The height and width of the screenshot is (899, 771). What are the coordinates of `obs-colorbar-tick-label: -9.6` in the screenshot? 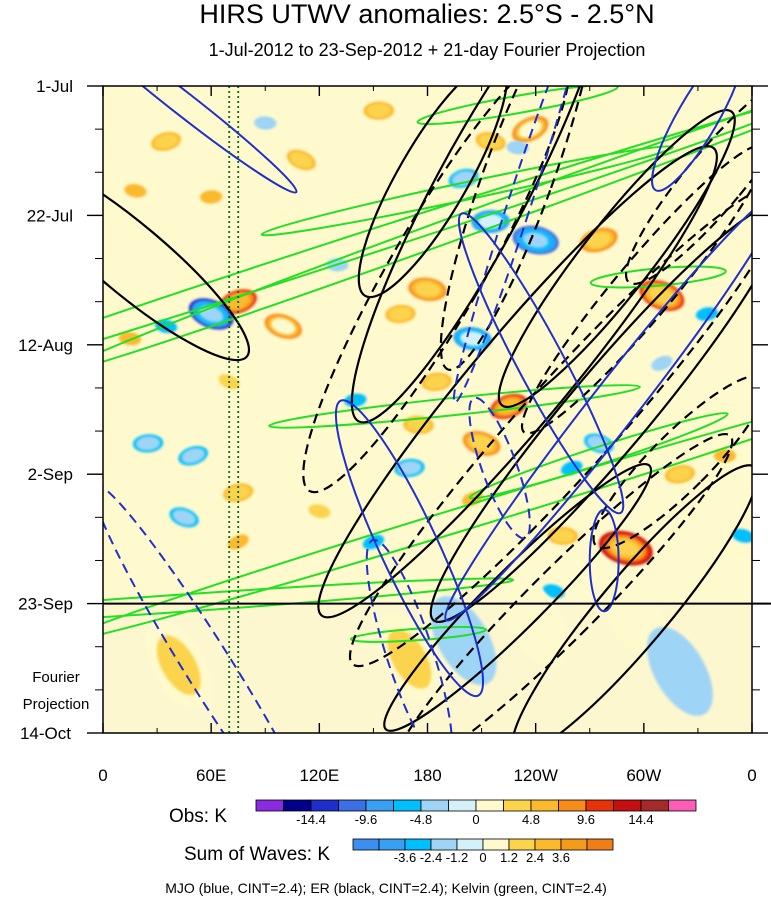 It's located at (366, 819).